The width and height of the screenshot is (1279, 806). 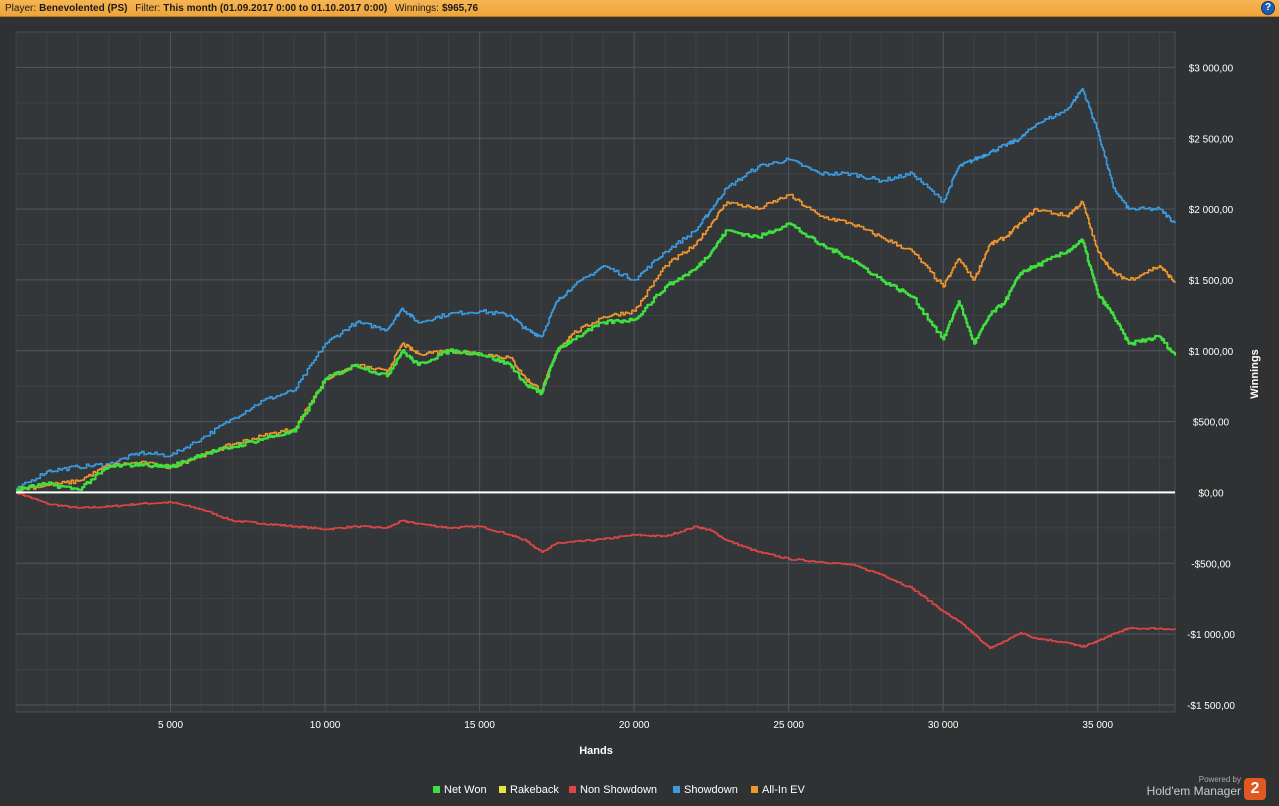 What do you see at coordinates (1211, 139) in the screenshot?
I see `y-tick-label: $2 500,00` at bounding box center [1211, 139].